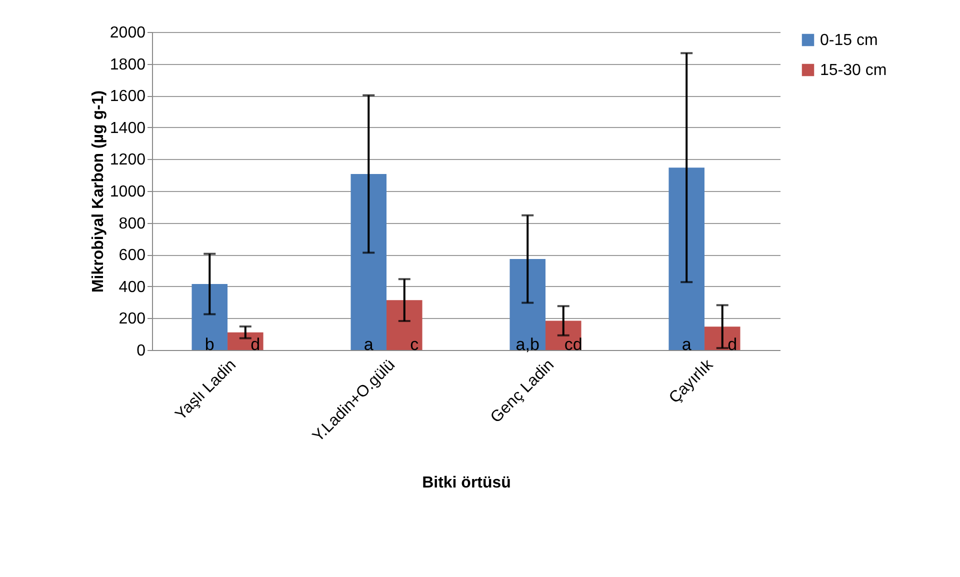 Image resolution: width=960 pixels, height=577 pixels. Describe the element at coordinates (128, 192) in the screenshot. I see `y-tick-label: 1000` at that location.